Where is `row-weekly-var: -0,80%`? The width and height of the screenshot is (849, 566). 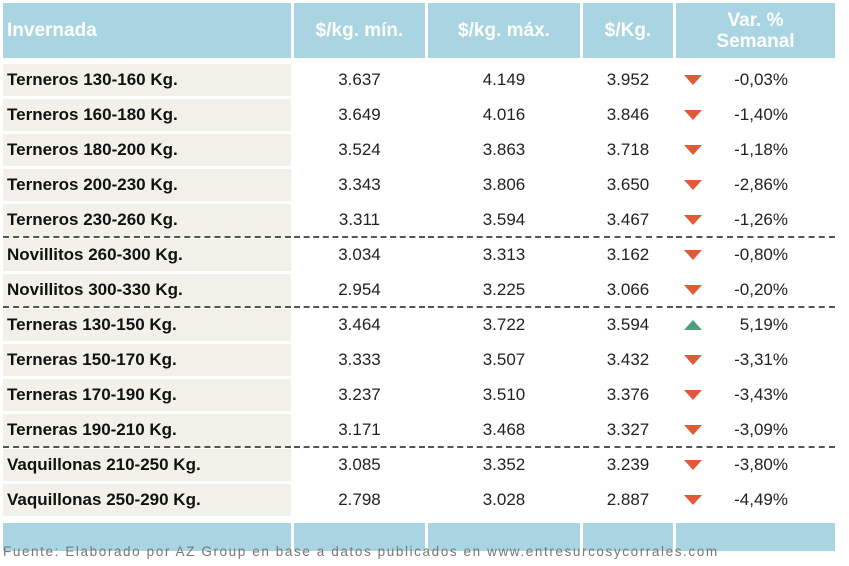
row-weekly-var: -0,80% is located at coordinates (755, 256).